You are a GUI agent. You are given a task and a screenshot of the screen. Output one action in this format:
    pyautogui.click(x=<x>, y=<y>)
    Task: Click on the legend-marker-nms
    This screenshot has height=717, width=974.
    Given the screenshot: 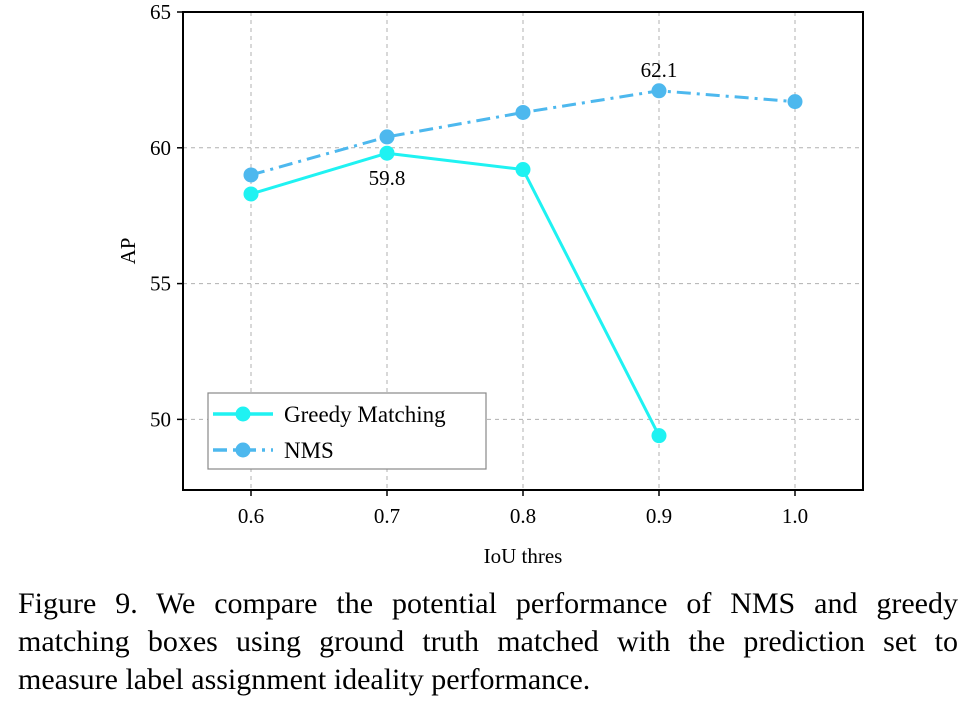 What is the action you would take?
    pyautogui.click(x=243, y=450)
    